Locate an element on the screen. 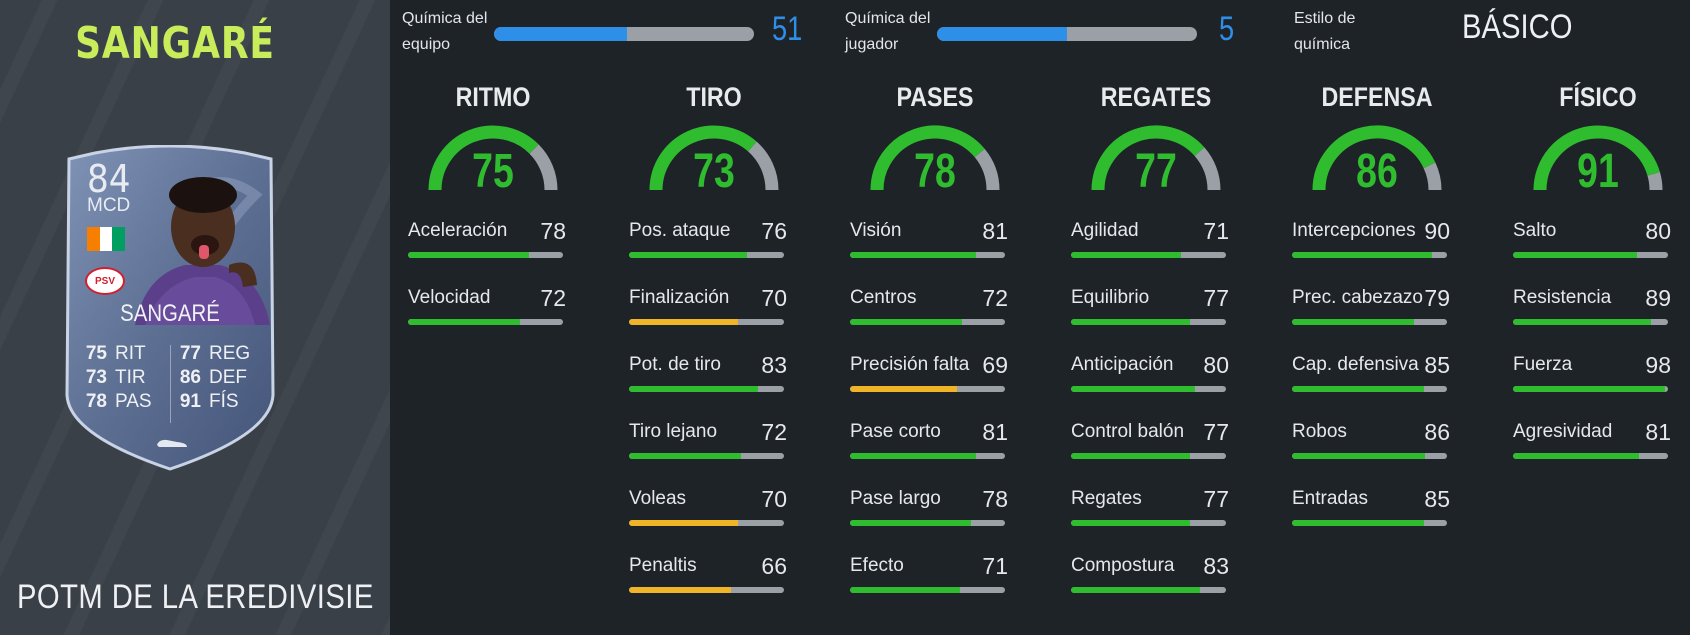 The width and height of the screenshot is (1690, 635). stat-label: Finalización is located at coordinates (679, 297).